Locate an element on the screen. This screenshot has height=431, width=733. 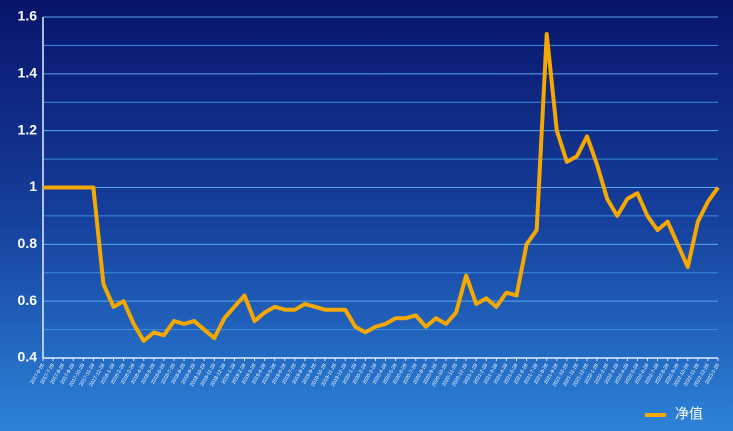
y-tick-label: 0.6 is located at coordinates (28, 300).